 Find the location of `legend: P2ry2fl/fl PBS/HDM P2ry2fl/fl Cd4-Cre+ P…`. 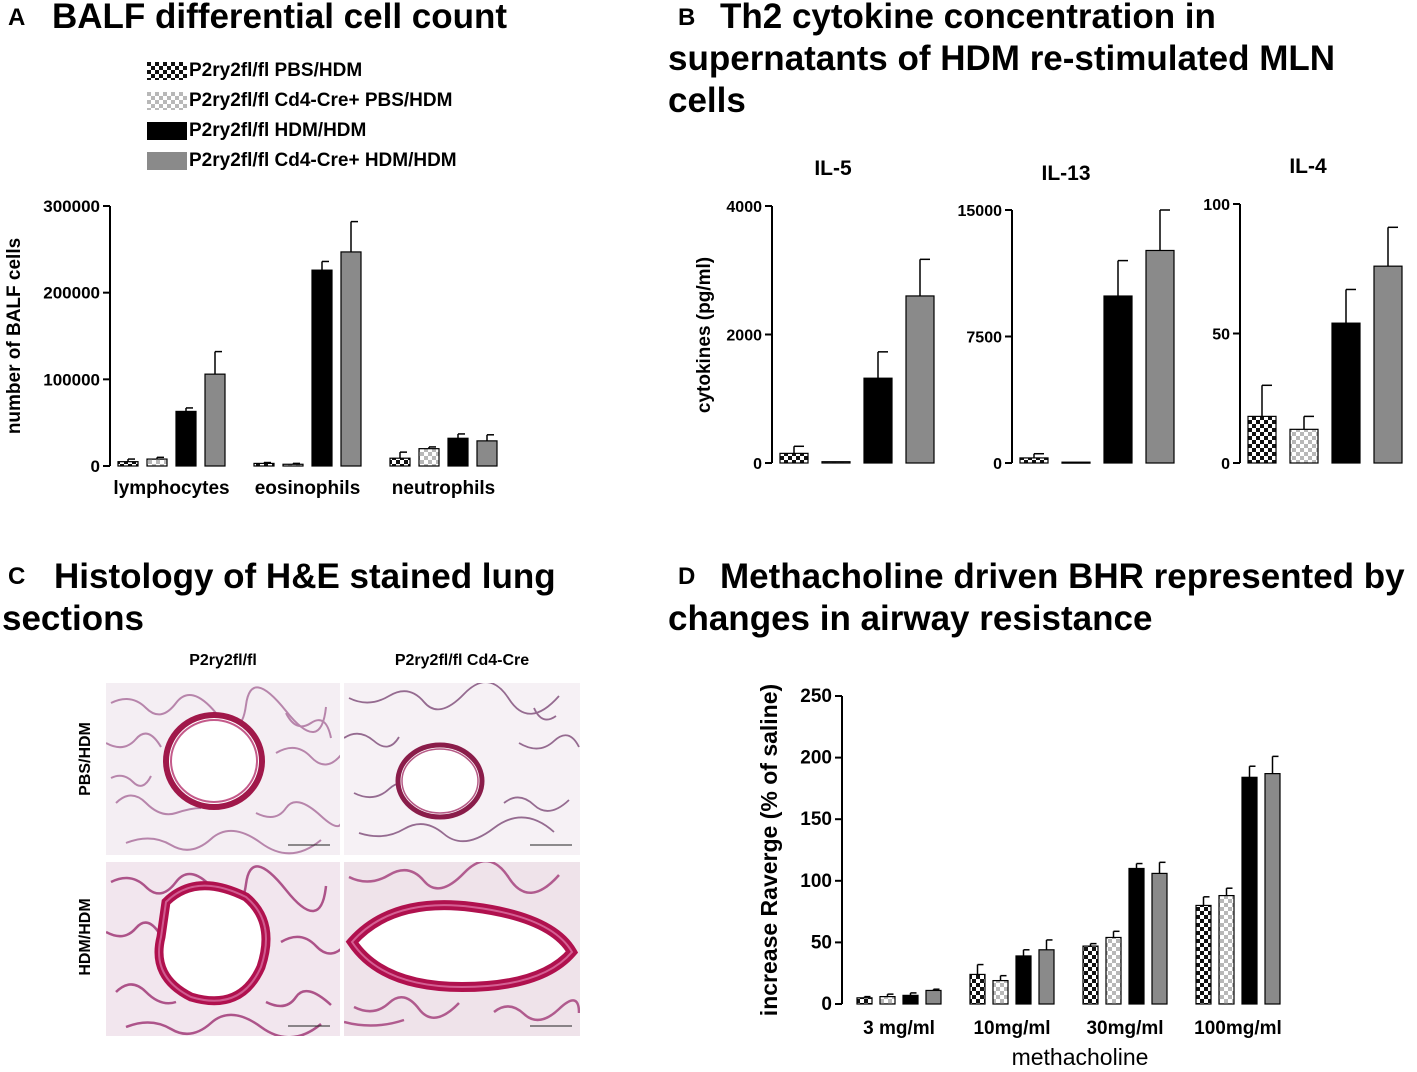

legend: P2ry2fl/fl PBS/HDM P2ry2fl/fl Cd4-Cre+ P… is located at coordinates (302, 116).